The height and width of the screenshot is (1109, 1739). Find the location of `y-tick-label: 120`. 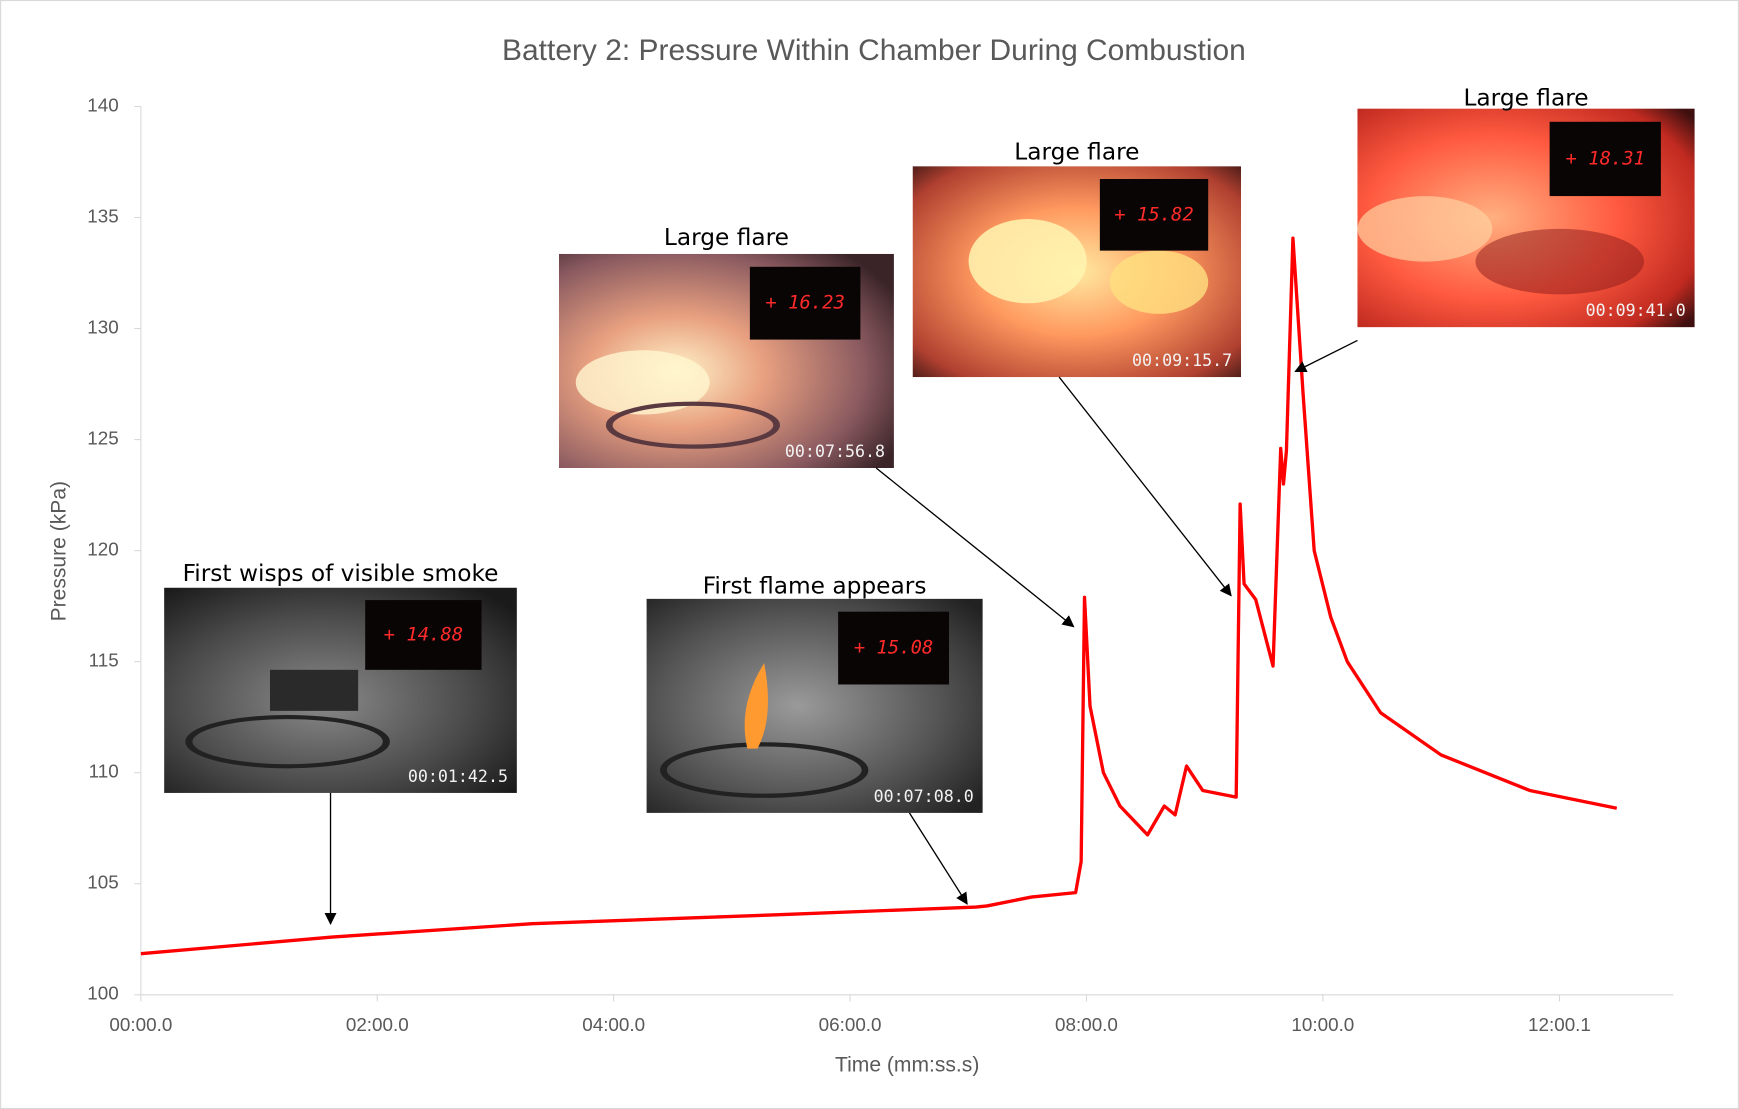

y-tick-label: 120 is located at coordinates (102, 549).